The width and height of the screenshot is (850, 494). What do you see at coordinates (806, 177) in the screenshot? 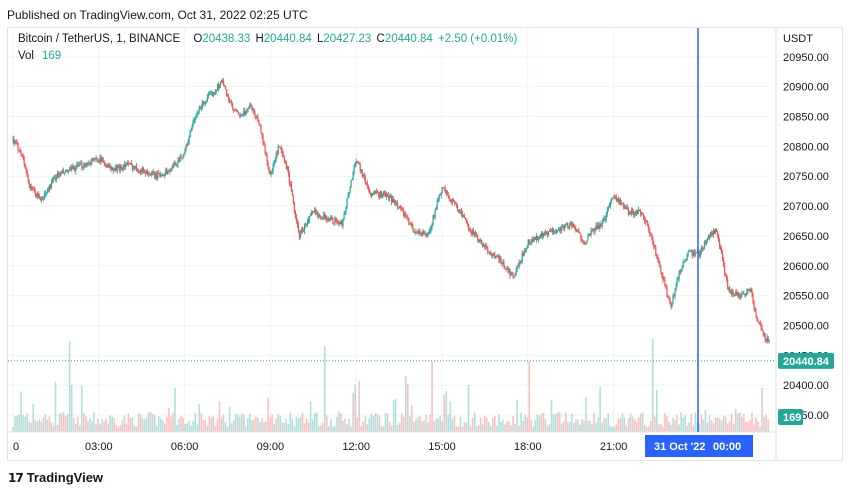
I see `price-axis-label: 20750.00` at bounding box center [806, 177].